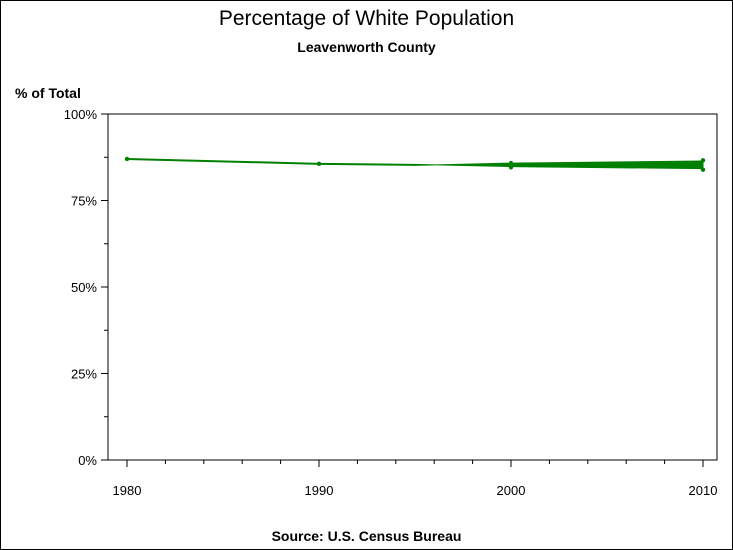  Describe the element at coordinates (559, 165) in the screenshot. I see `uncertainty-band` at that location.